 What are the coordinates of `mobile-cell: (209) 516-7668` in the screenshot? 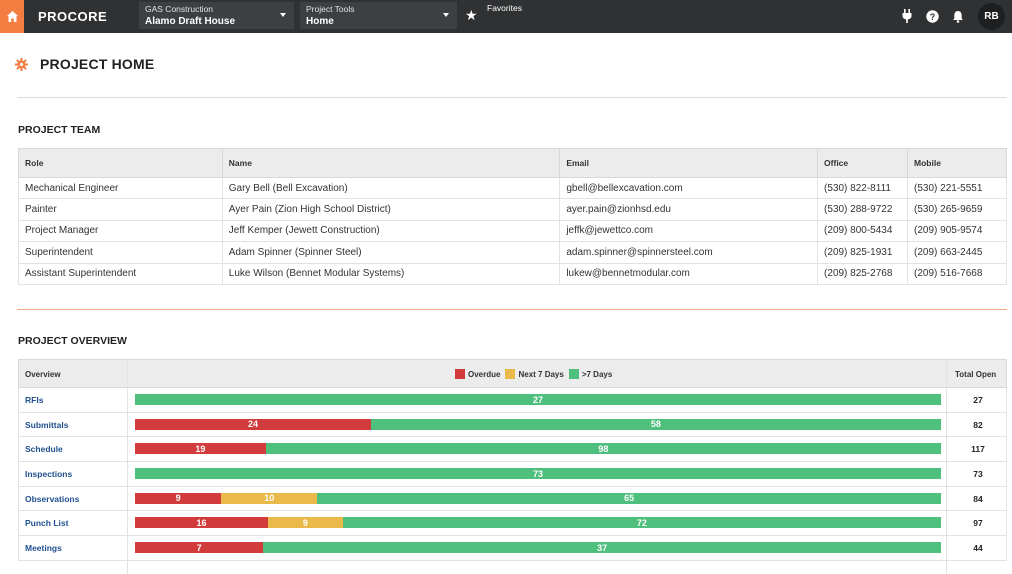 It's located at (957, 273).